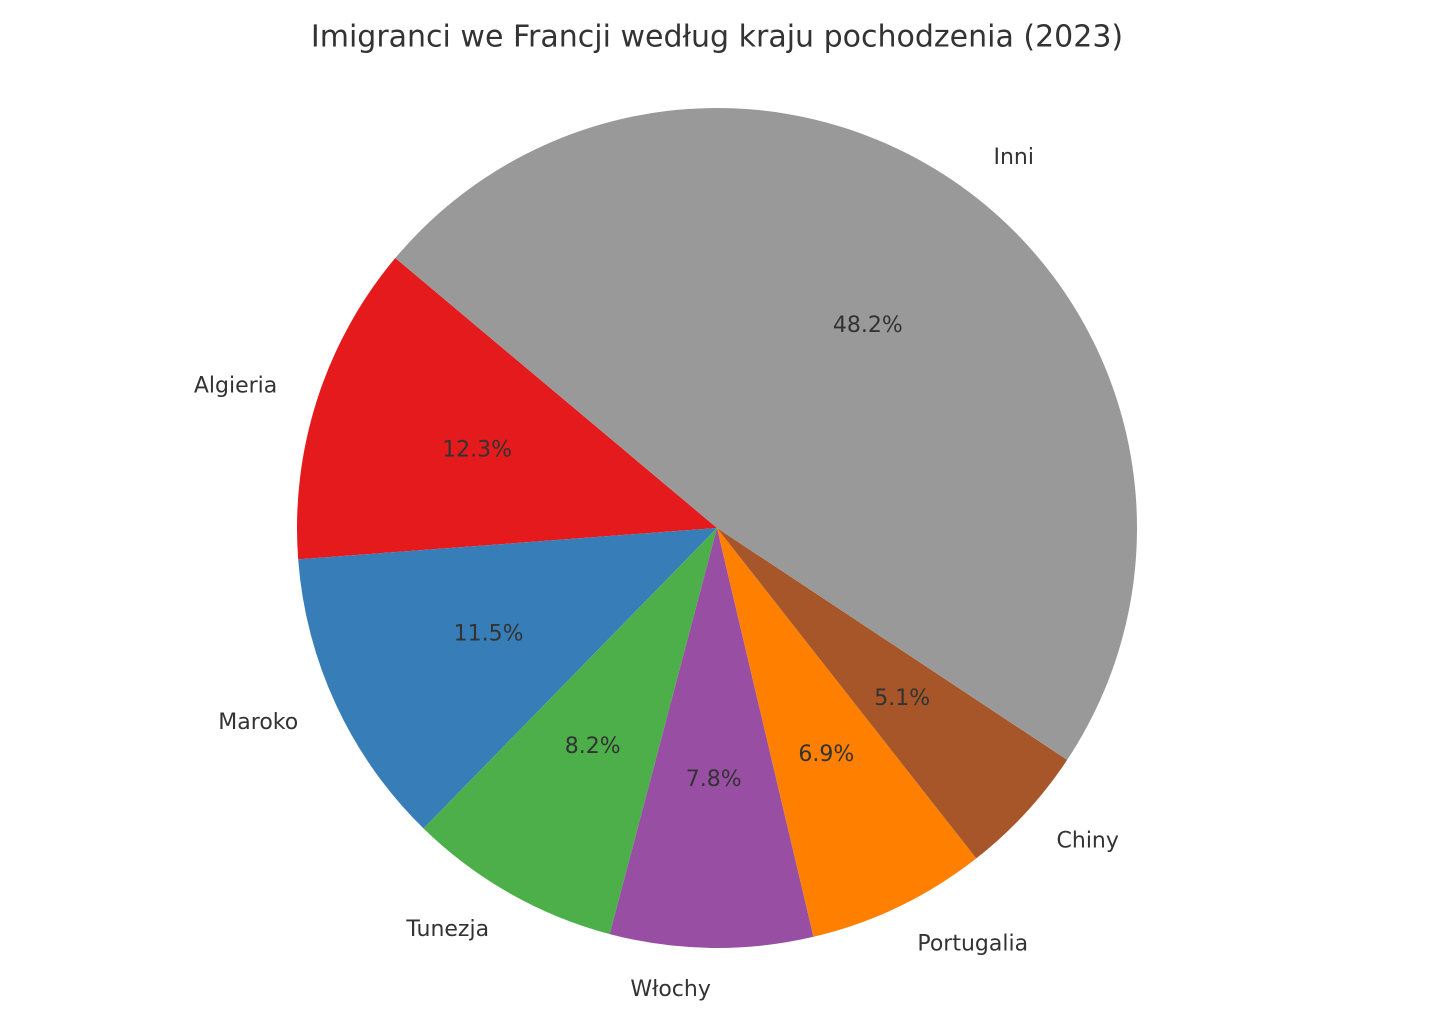 The height and width of the screenshot is (1025, 1434). I want to click on slice-label: Tunezja, so click(447, 929).